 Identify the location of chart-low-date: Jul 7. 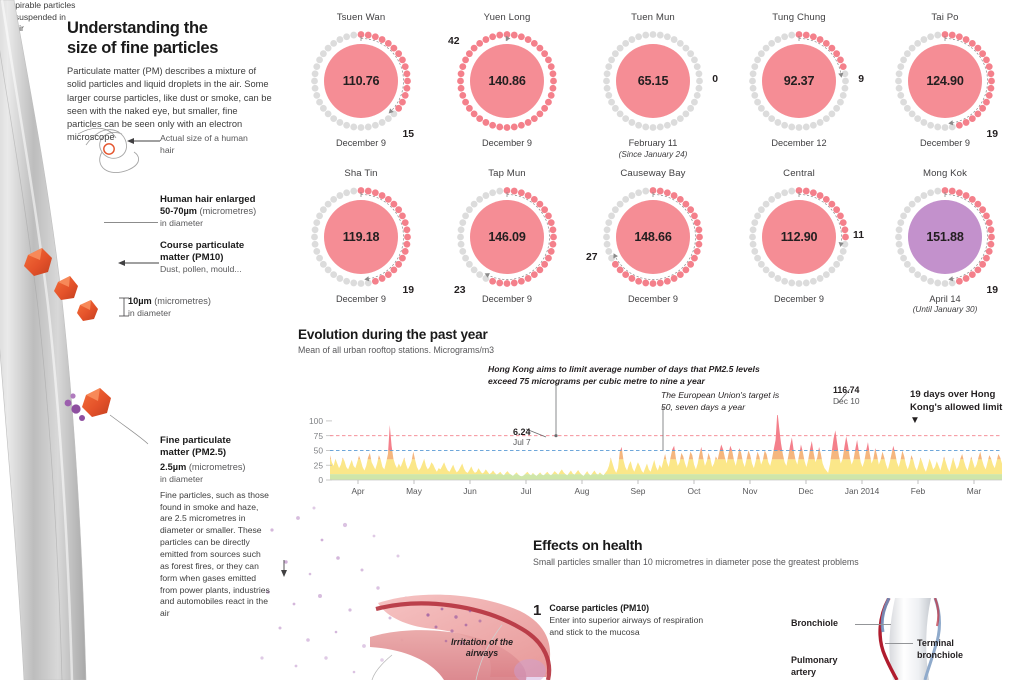
(522, 442).